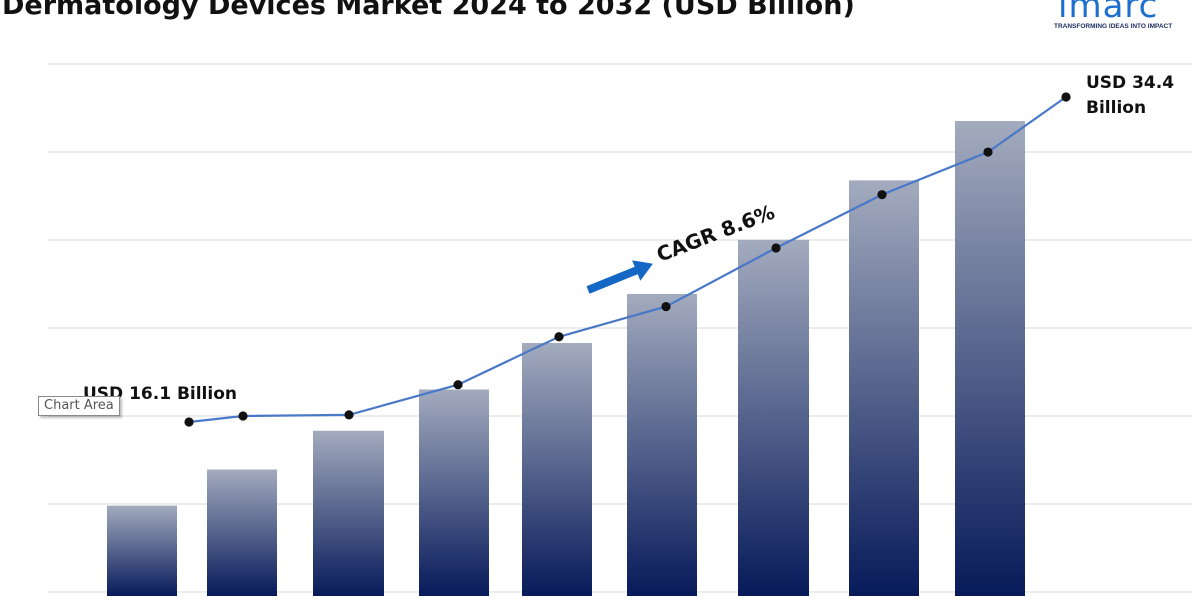  Describe the element at coordinates (990, 358) in the screenshot. I see `bar-2032` at that location.